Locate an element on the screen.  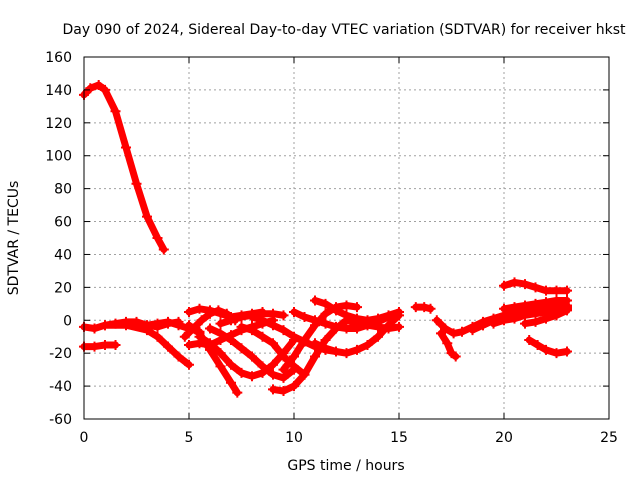
y-tick-label: -20 is located at coordinates (60, 354).